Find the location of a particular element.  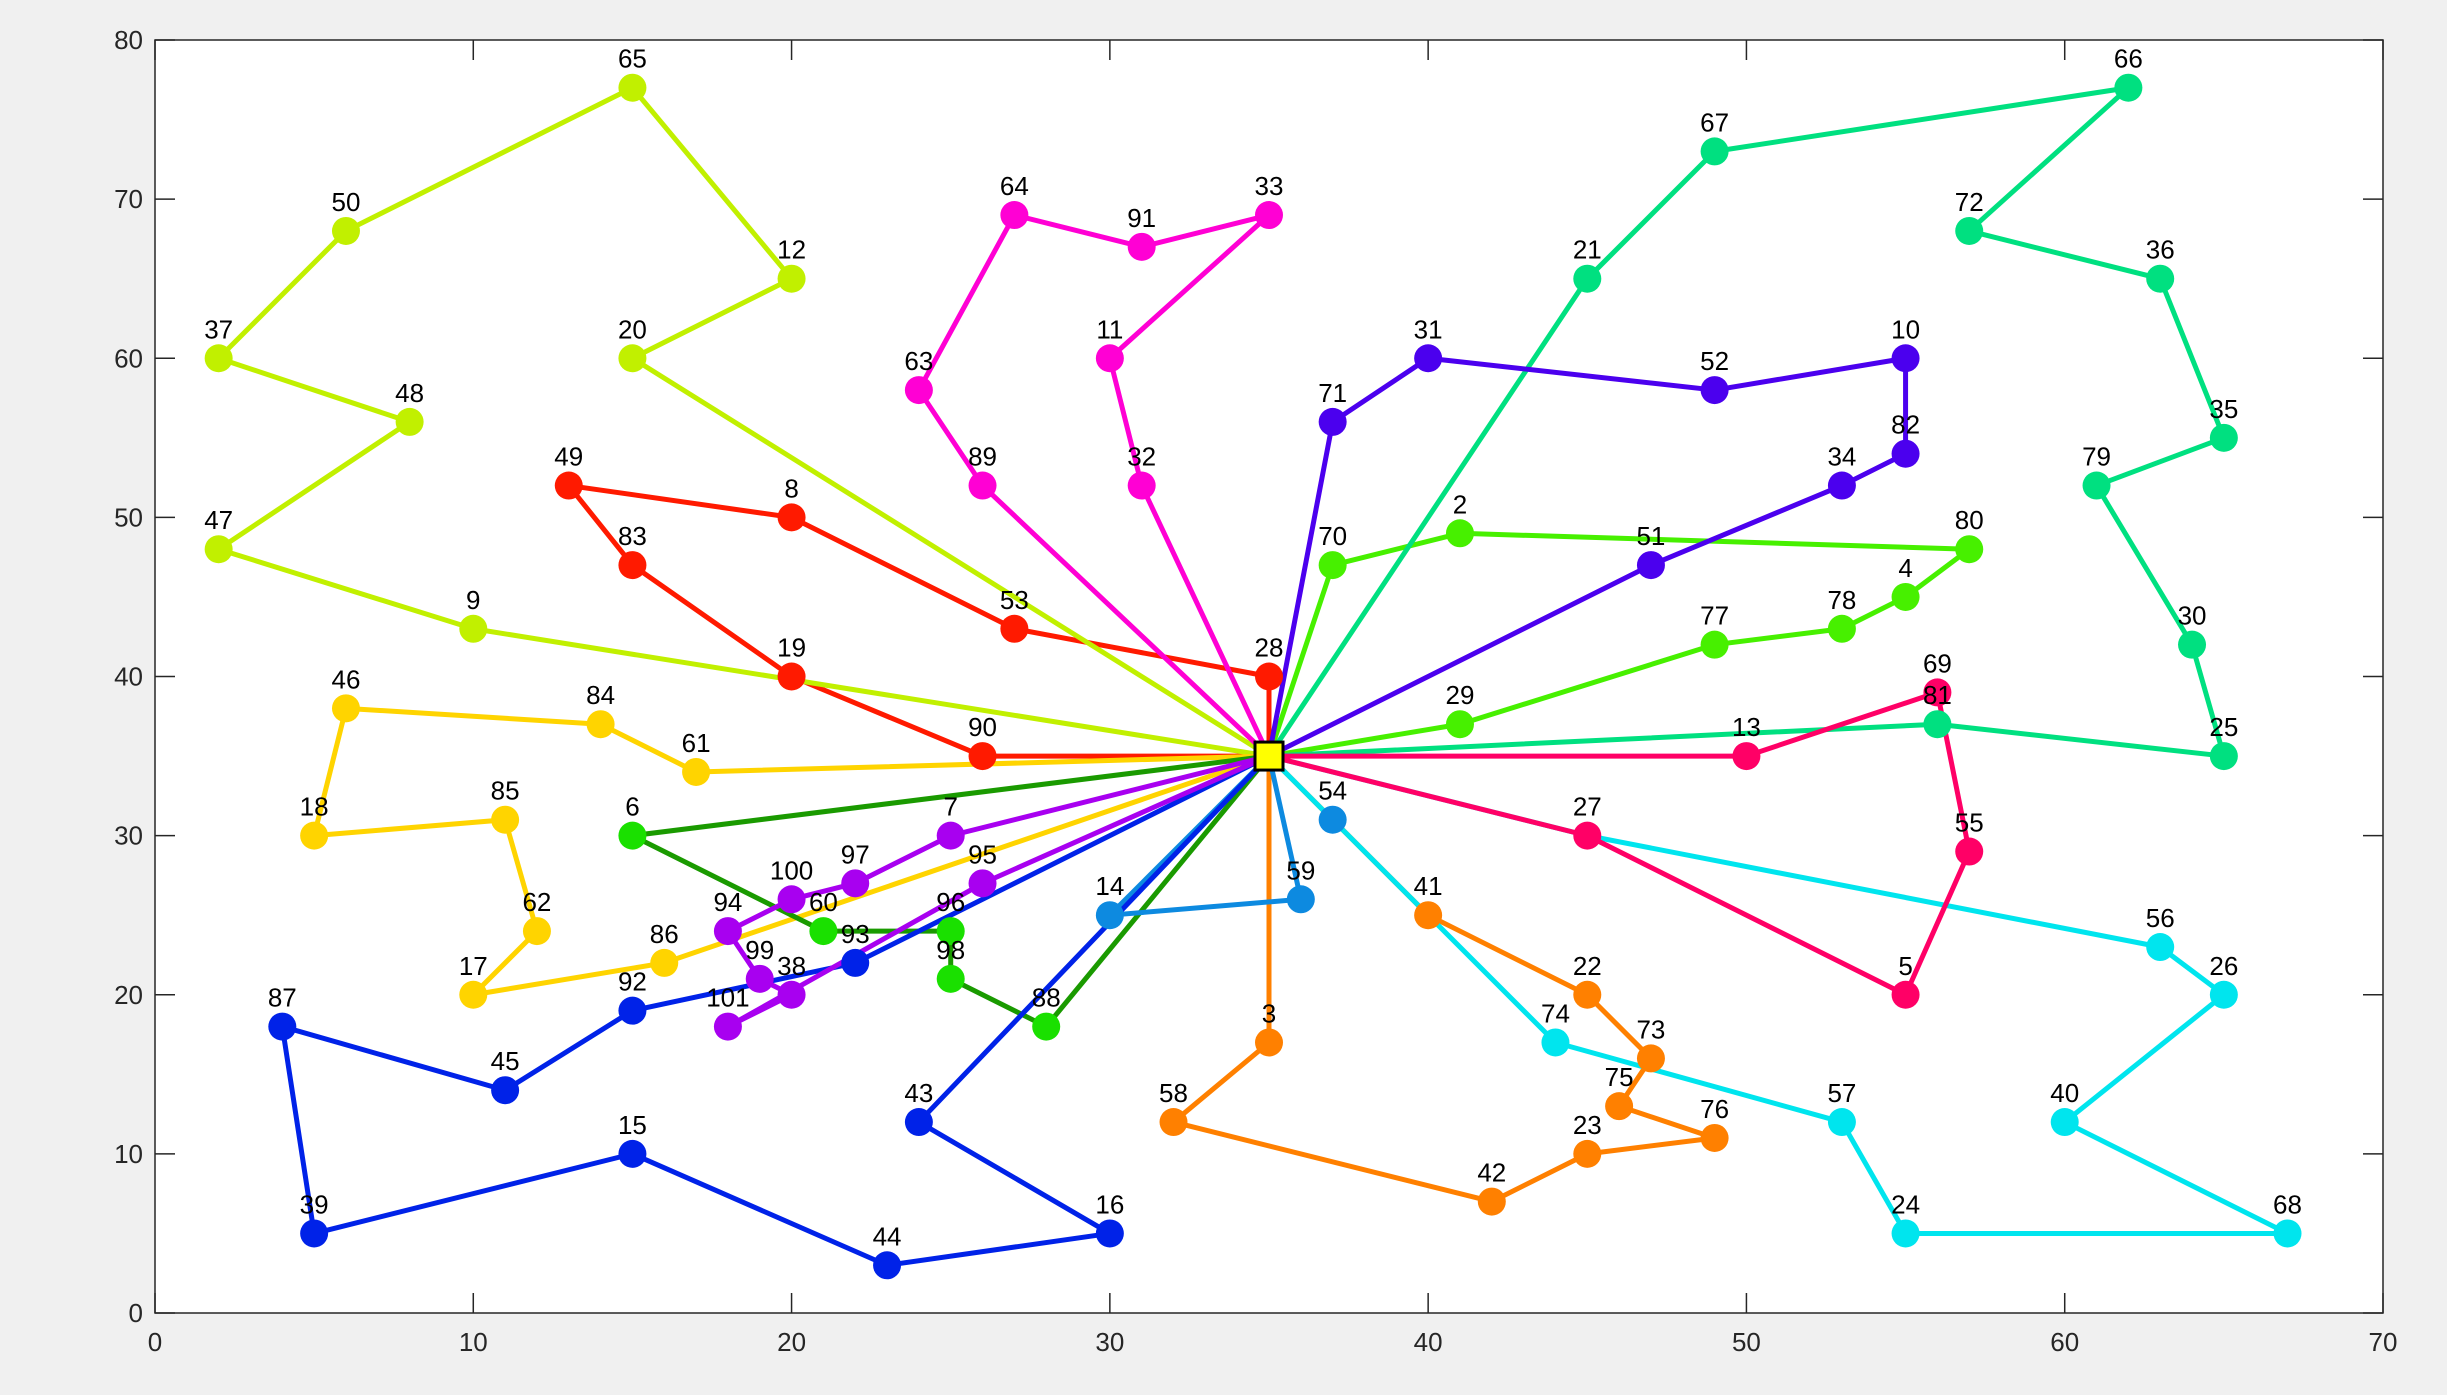

node-label-14: 14 is located at coordinates (1109, 886).